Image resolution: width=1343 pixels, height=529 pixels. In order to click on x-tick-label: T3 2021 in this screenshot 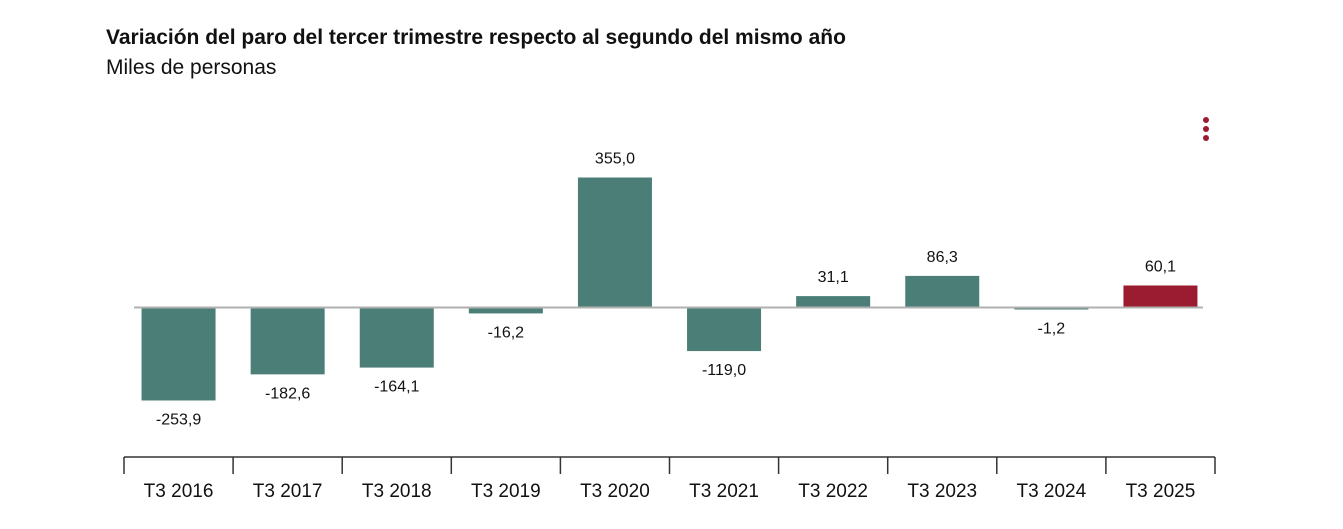, I will do `click(724, 491)`.